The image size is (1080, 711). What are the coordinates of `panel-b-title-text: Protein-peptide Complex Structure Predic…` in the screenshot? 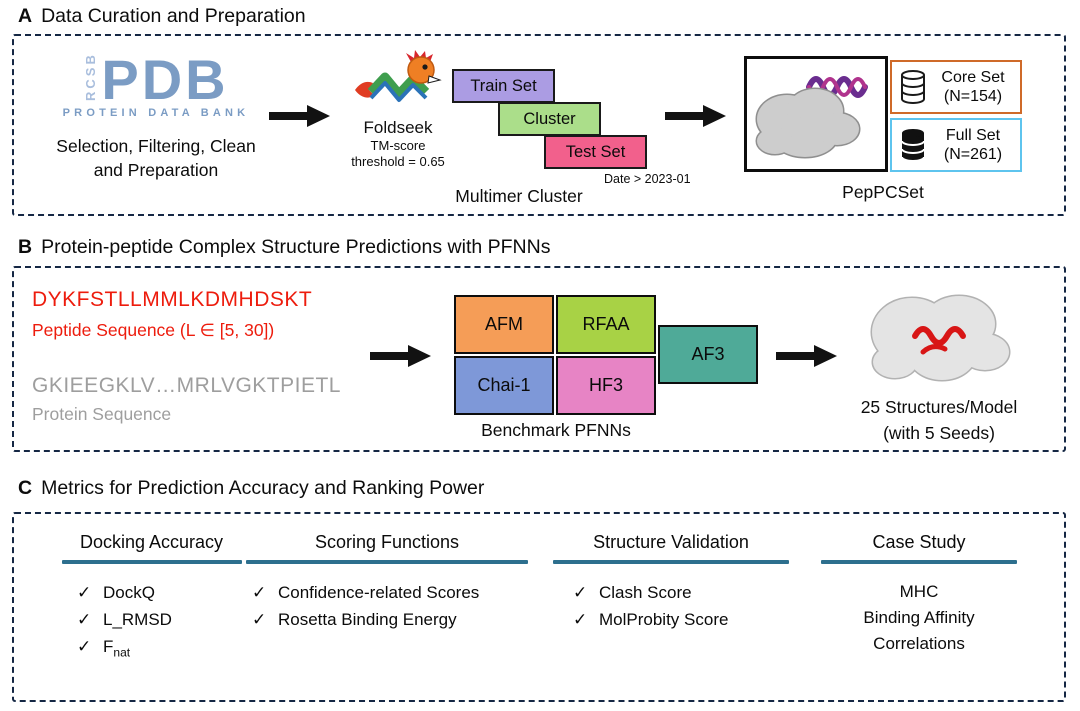 It's located at (296, 247).